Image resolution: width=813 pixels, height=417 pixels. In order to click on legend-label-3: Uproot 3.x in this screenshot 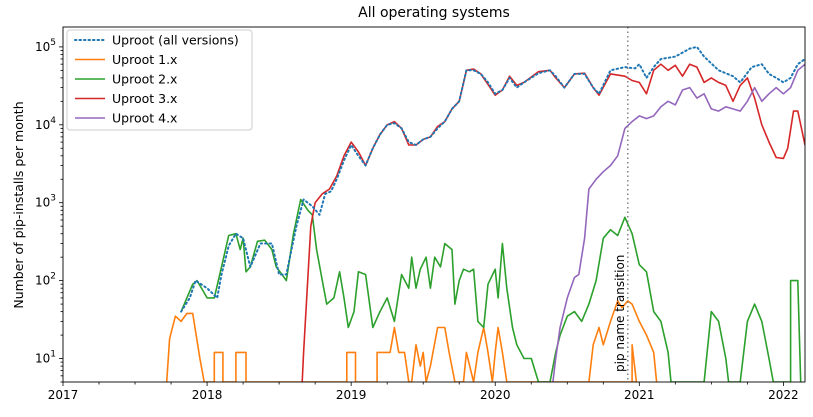, I will do `click(144, 98)`.